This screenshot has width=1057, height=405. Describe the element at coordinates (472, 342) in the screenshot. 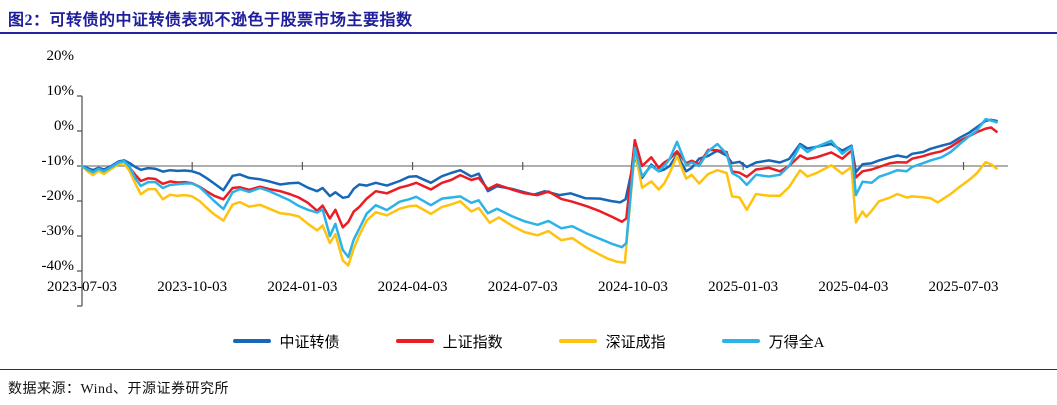

I see `legend-label: 上证指数` at that location.